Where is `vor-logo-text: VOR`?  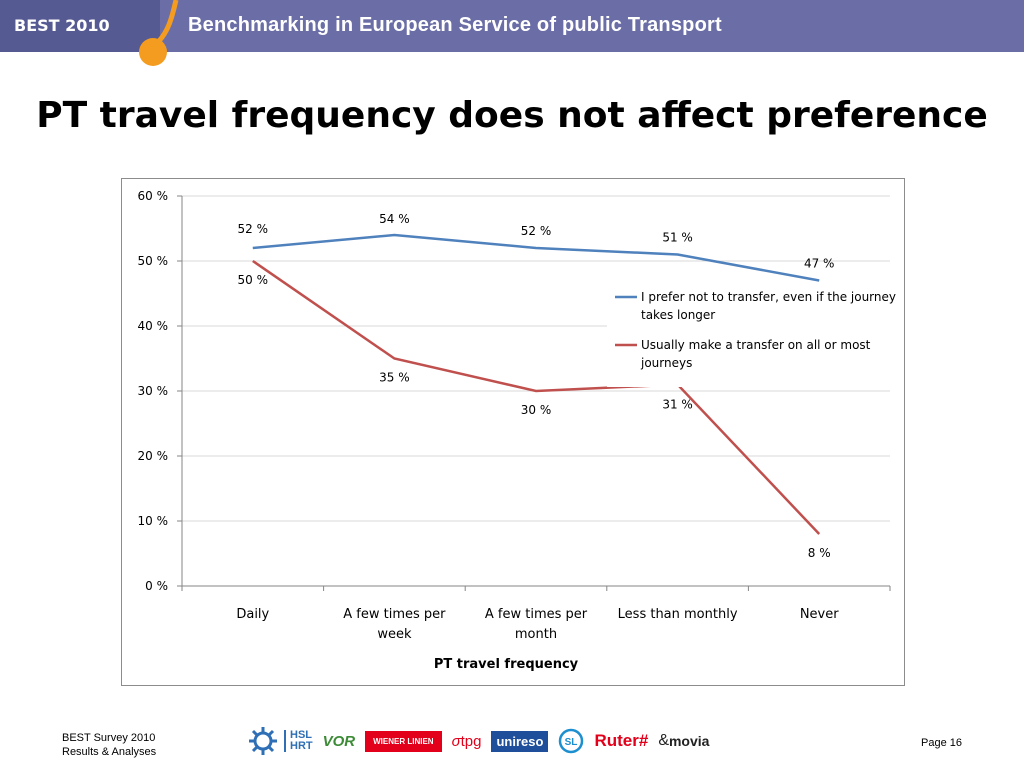 vor-logo-text: VOR is located at coordinates (339, 741).